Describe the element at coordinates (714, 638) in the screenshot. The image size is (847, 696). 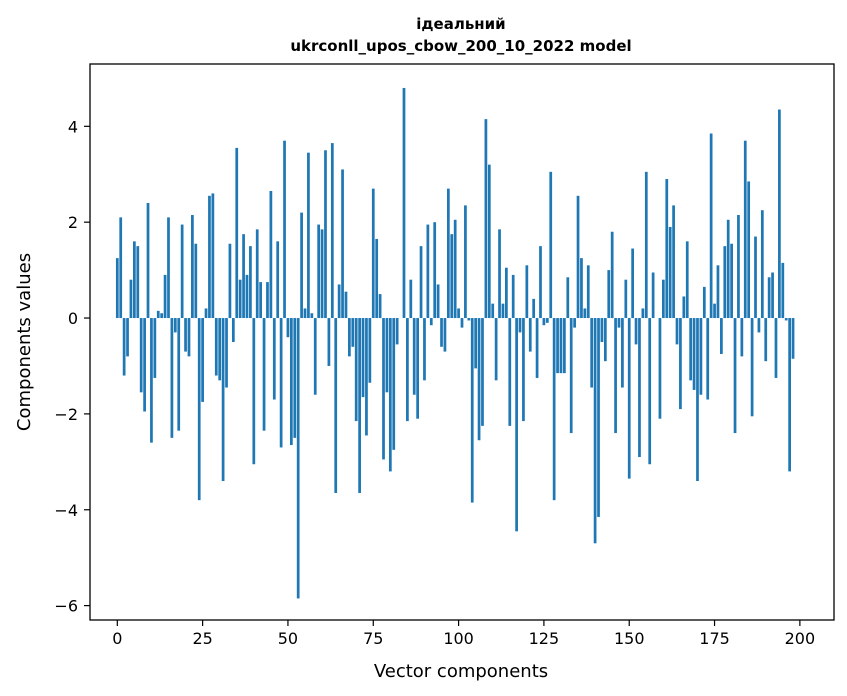
I see `x-tick-label: 175` at that location.